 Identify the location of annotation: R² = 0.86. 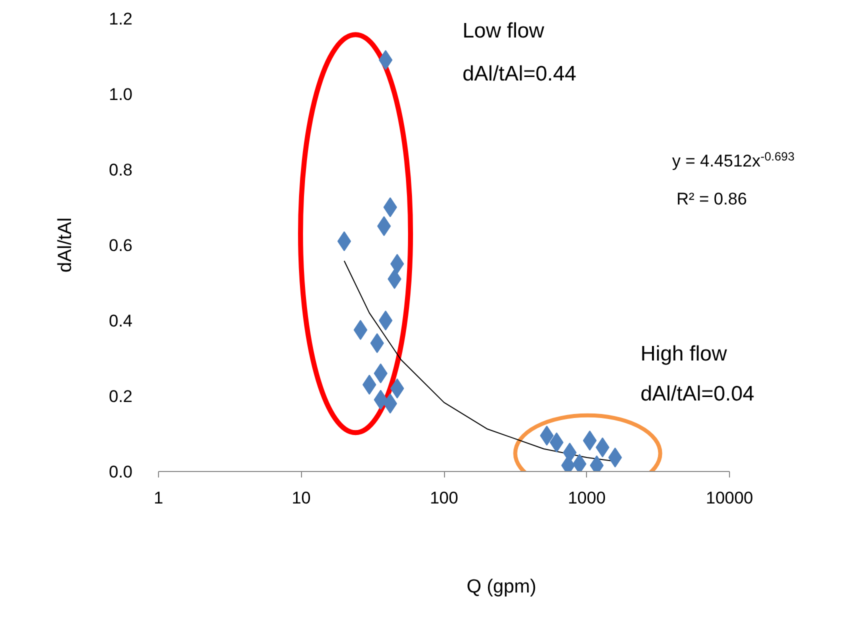
(711, 199).